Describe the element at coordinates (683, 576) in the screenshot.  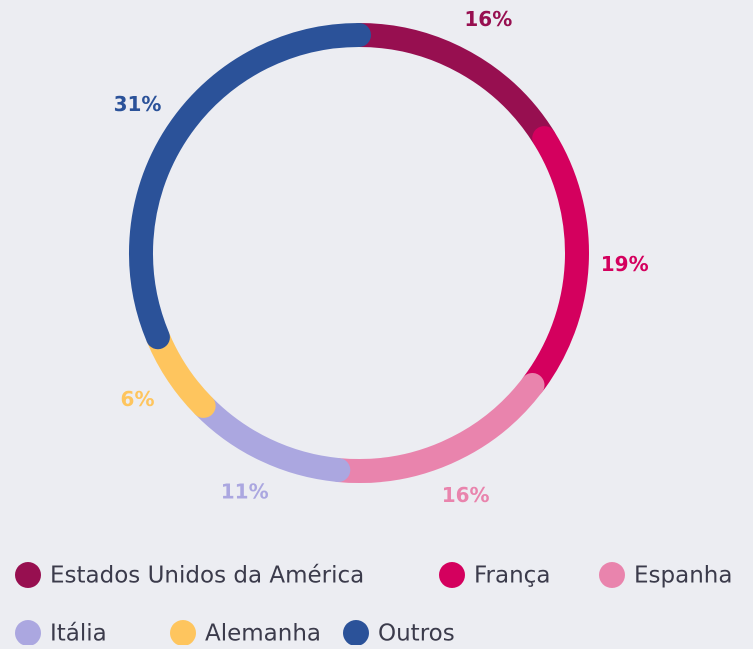
I see `legend-label: Espanha` at that location.